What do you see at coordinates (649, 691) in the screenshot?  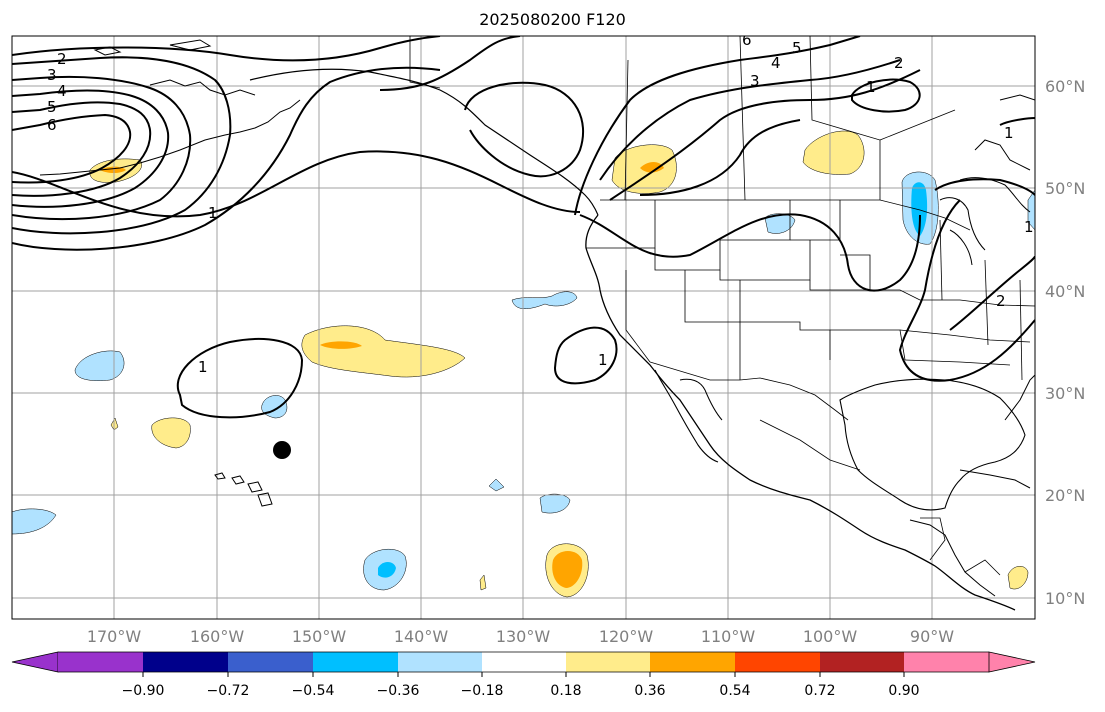 I see `colorbar-tick-label: 0.36` at bounding box center [649, 691].